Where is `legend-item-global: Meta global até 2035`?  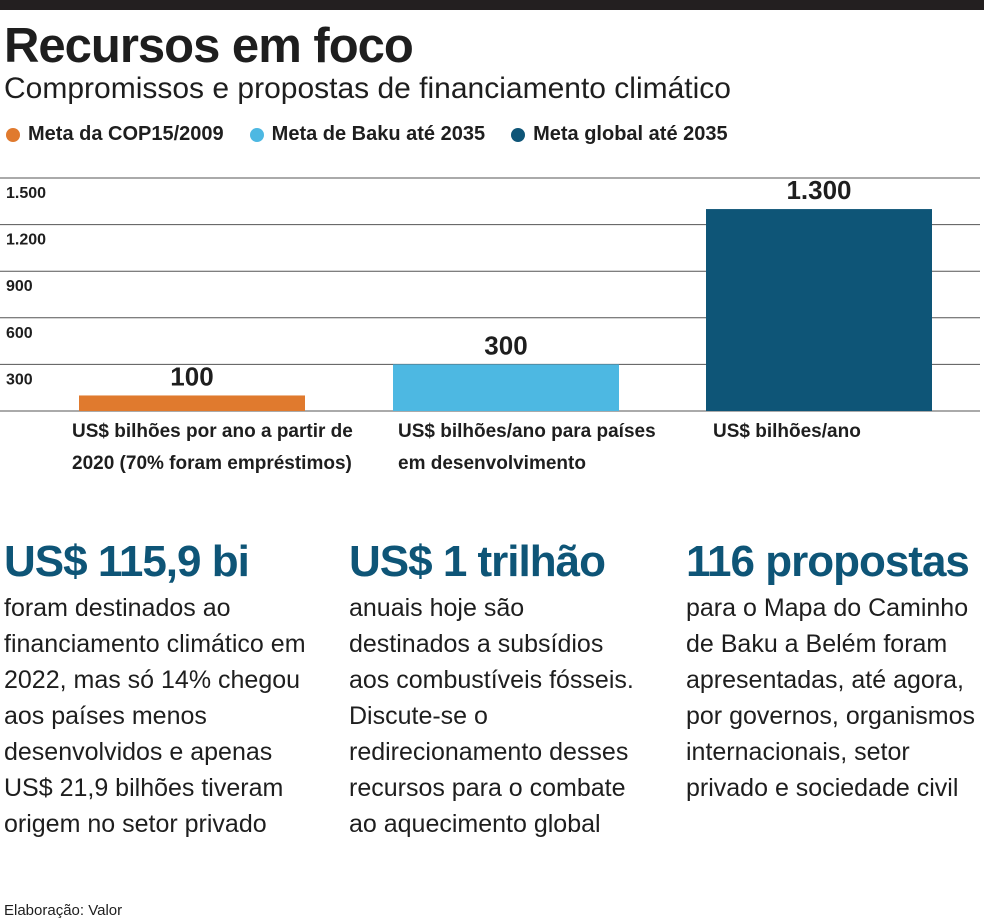 legend-item-global: Meta global até 2035 is located at coordinates (619, 134).